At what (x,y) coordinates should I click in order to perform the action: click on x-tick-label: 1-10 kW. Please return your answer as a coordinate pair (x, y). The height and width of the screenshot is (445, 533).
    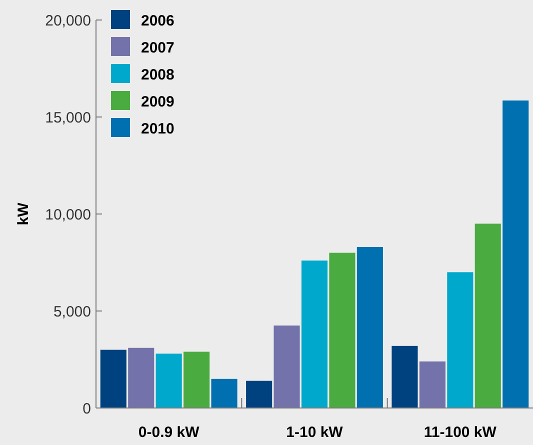
    Looking at the image, I should click on (315, 432).